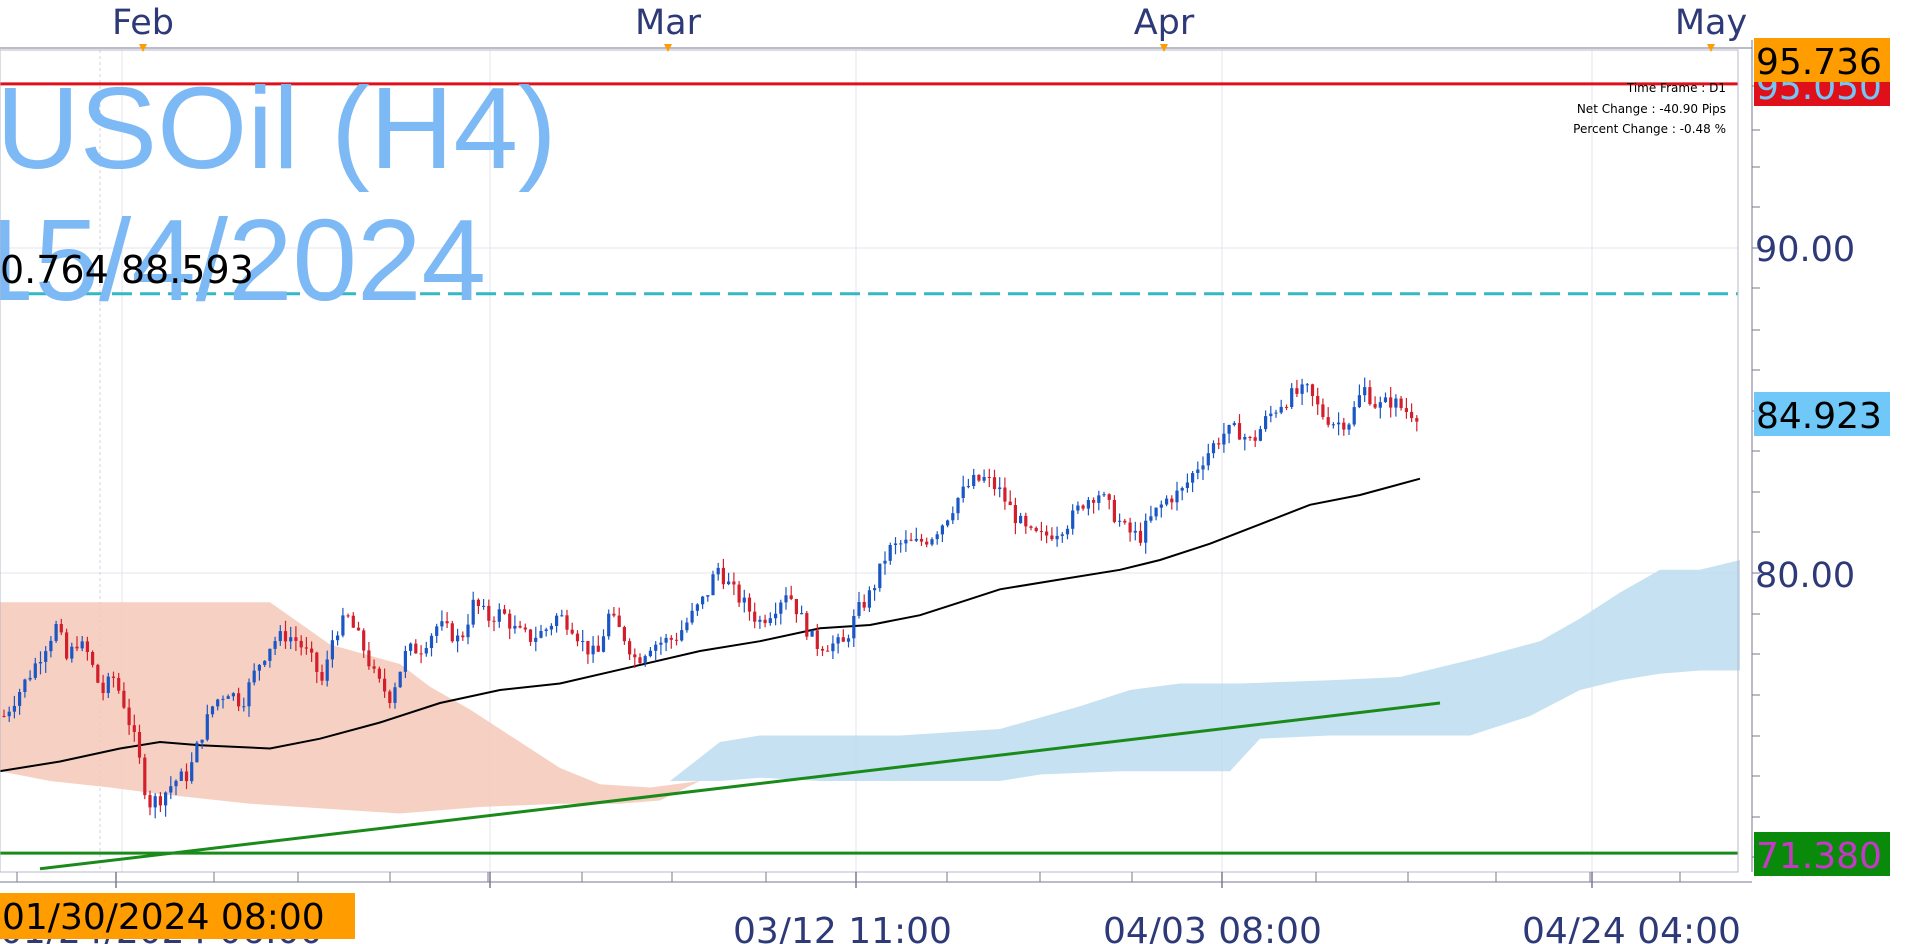 The width and height of the screenshot is (1907, 944). Describe the element at coordinates (143, 23) in the screenshot. I see `month-label-feb: Feb` at that location.